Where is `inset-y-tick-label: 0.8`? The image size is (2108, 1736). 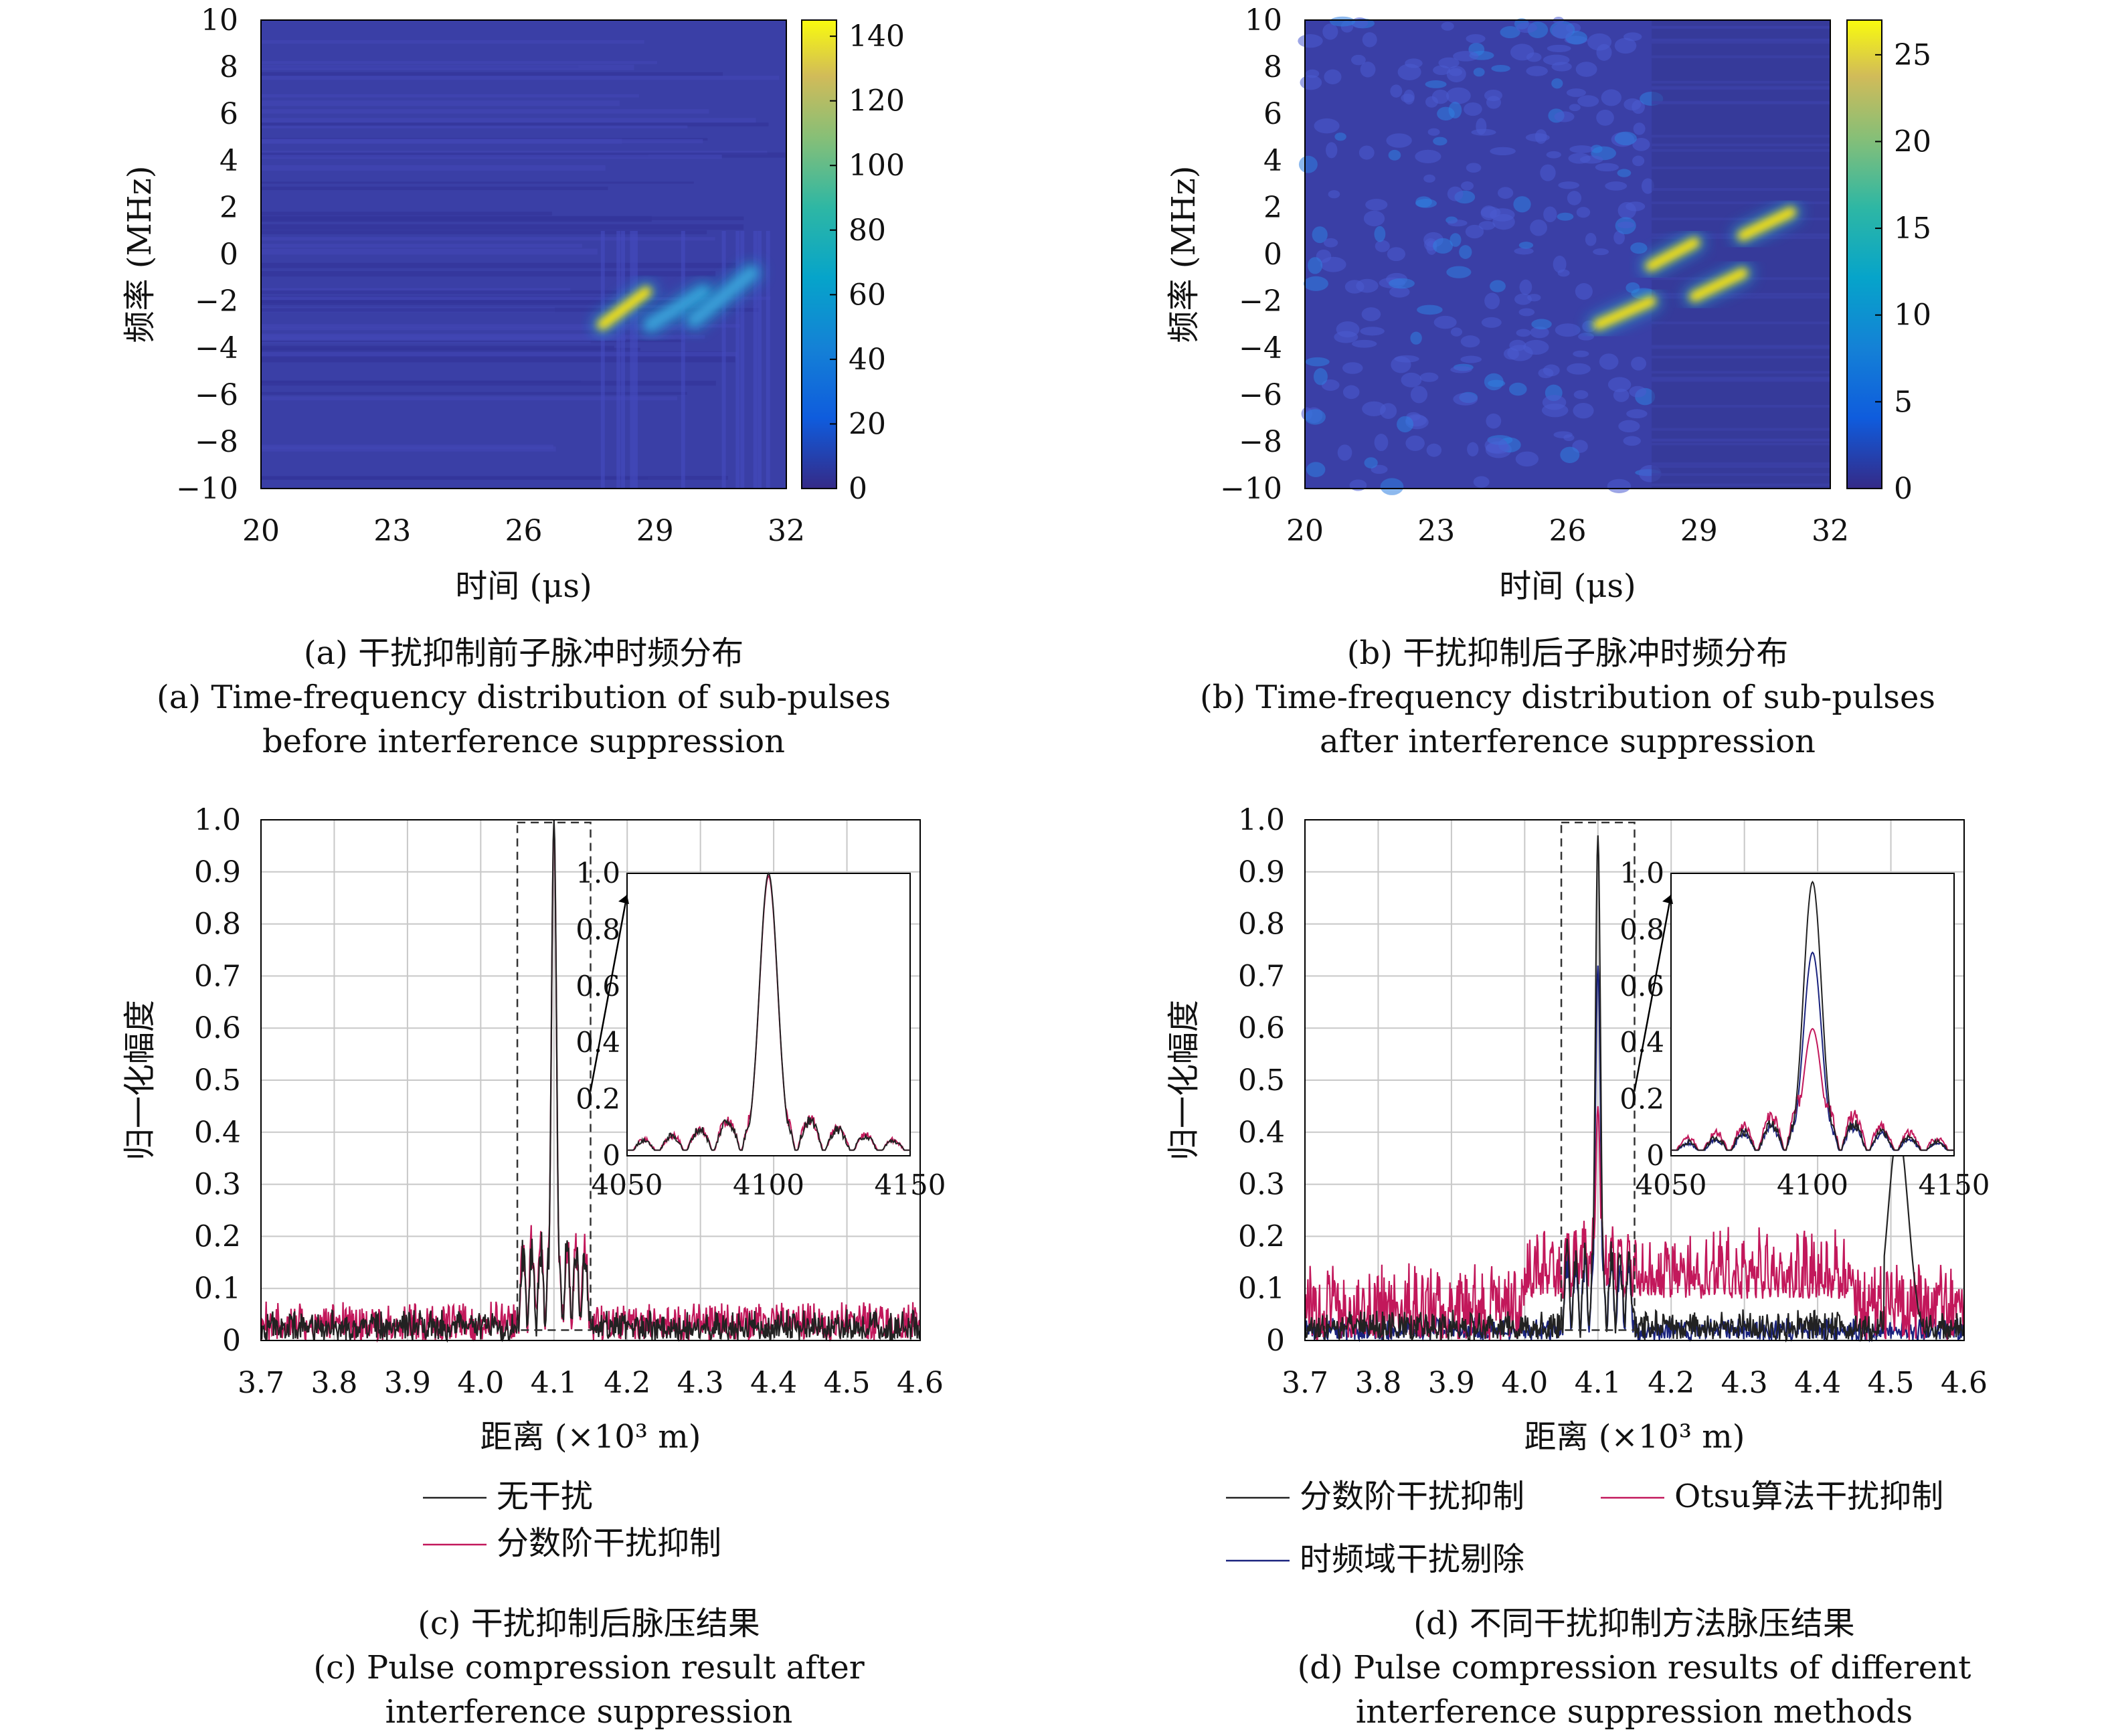 inset-y-tick-label: 0.8 is located at coordinates (598, 929).